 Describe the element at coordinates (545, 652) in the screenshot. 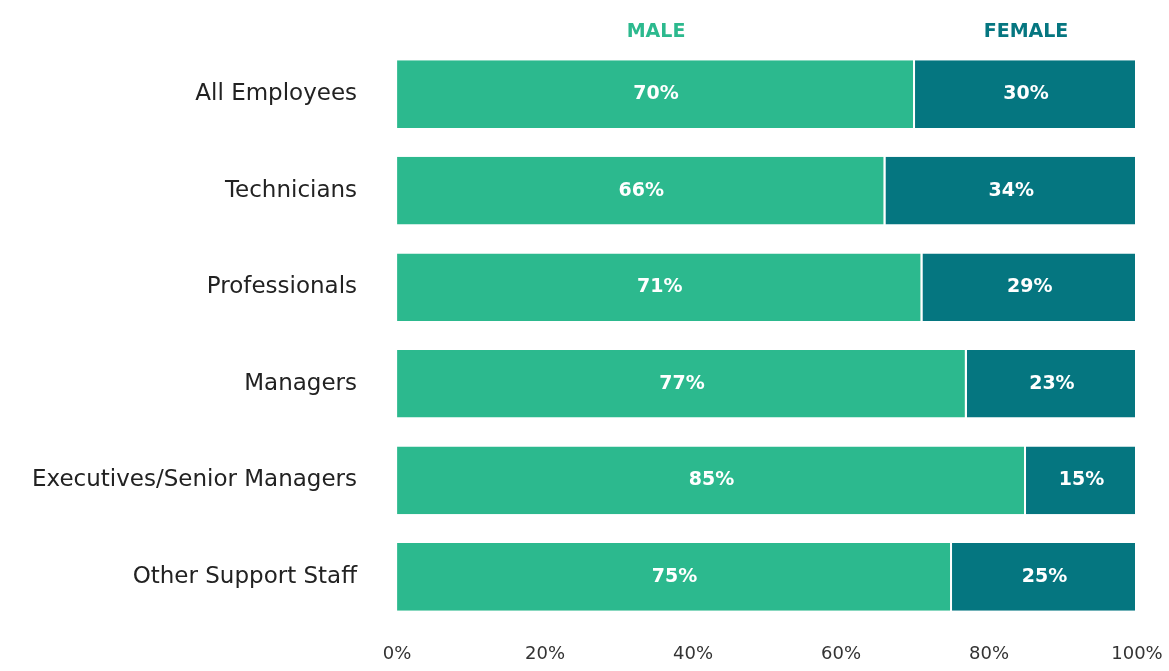

I see `x-tick-label: 20%` at that location.